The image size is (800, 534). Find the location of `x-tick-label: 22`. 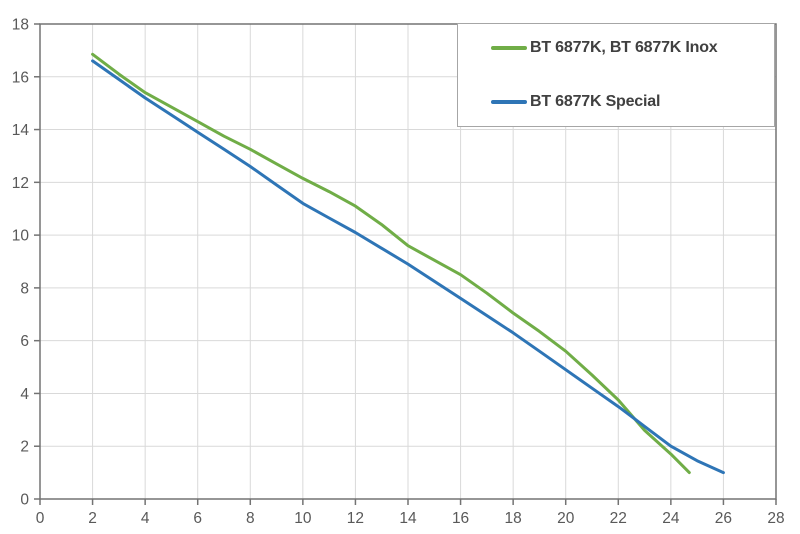

x-tick-label: 22 is located at coordinates (618, 518).